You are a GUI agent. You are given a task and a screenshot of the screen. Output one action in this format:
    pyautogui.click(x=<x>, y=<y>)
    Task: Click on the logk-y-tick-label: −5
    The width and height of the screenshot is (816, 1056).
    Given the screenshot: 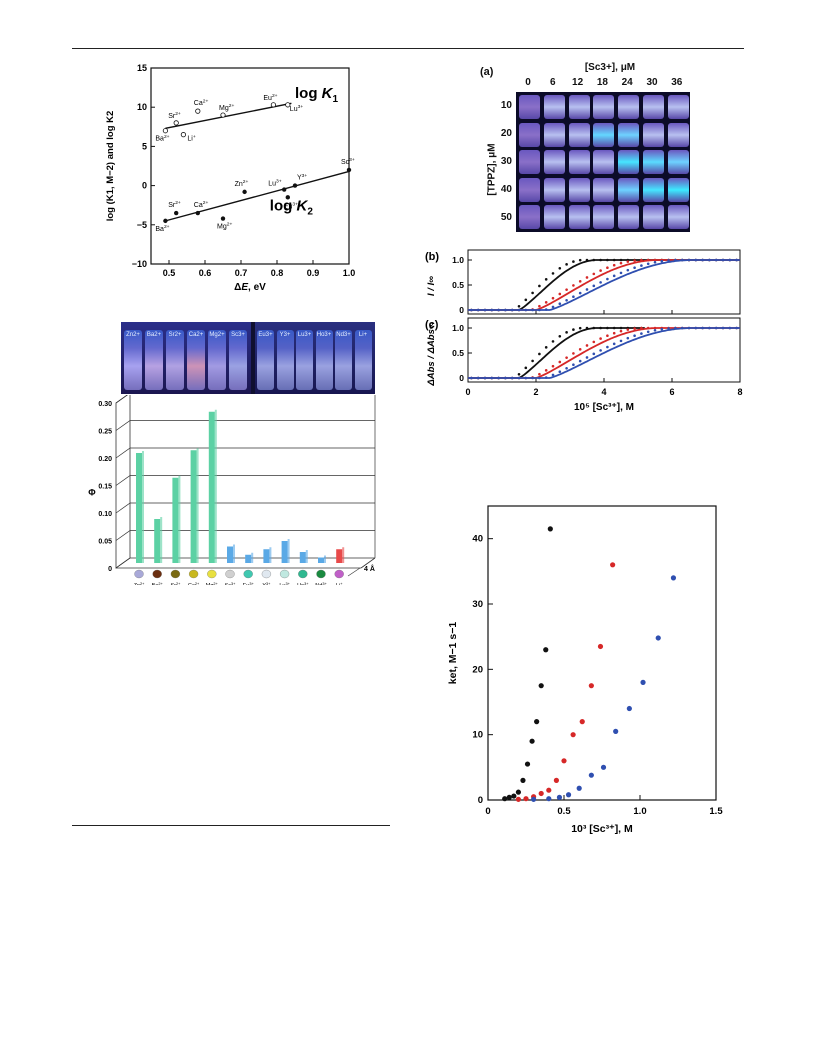 What is the action you would take?
    pyautogui.click(x=142, y=225)
    